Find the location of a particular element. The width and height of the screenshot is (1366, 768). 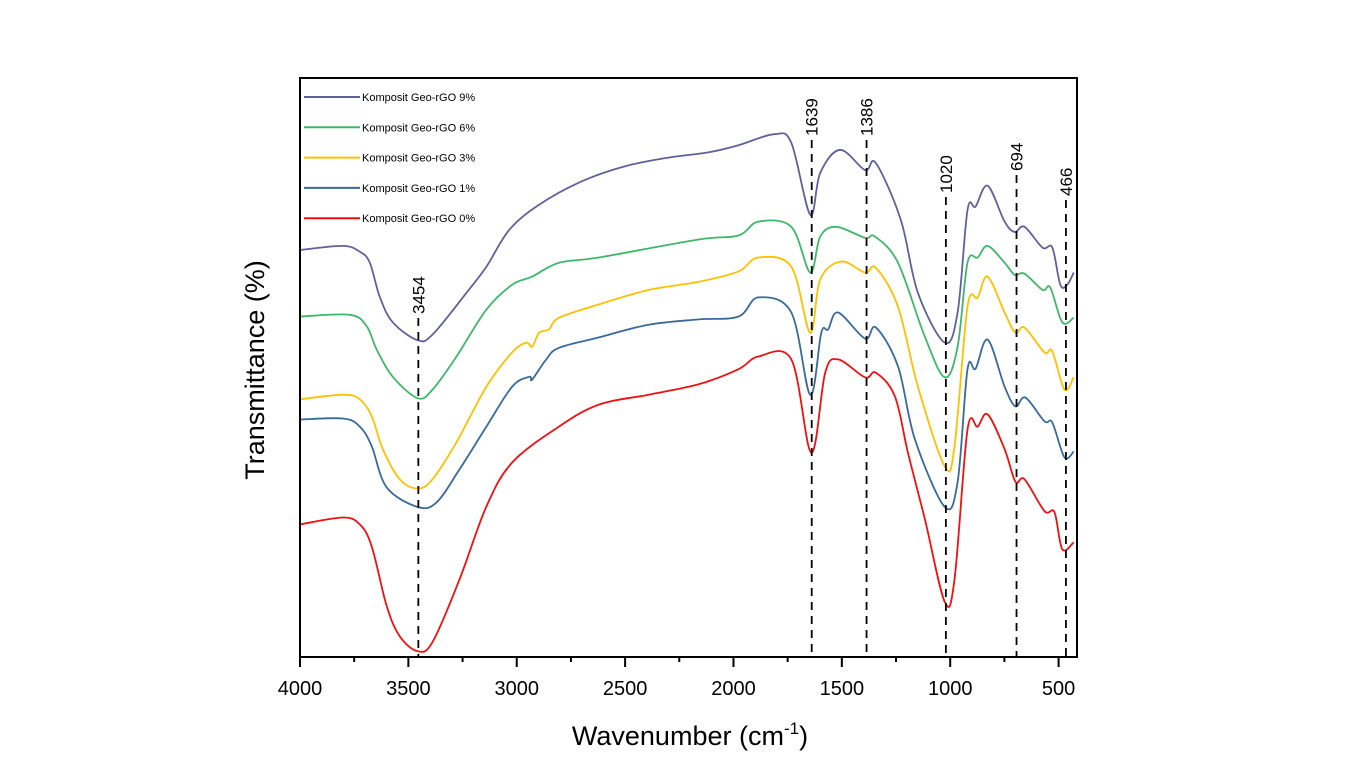

legend-label-4: Komposit Geo-rGO 0% is located at coordinates (418, 219).